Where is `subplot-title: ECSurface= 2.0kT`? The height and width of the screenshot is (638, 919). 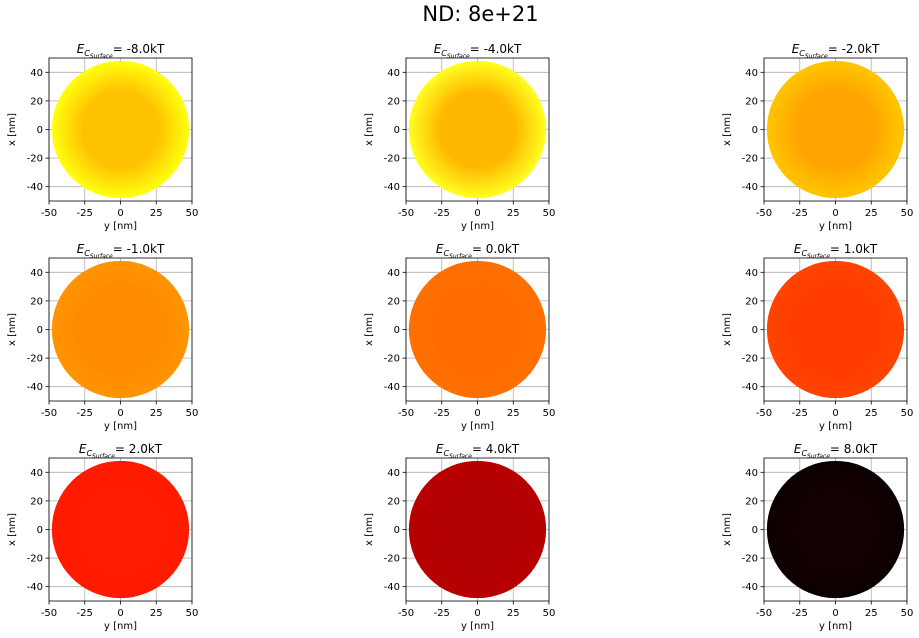
subplot-title: ECSurface= 2.0kT is located at coordinates (121, 451).